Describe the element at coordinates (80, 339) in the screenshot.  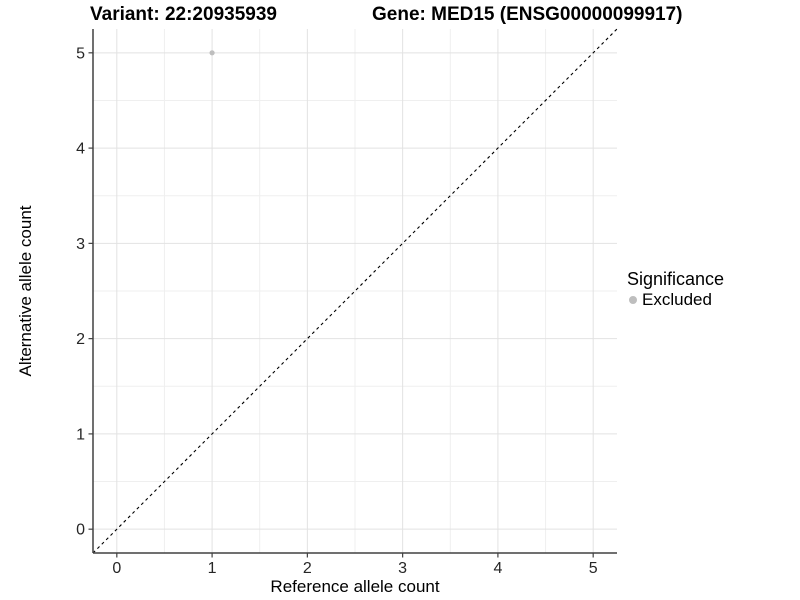
I see `y-tick-label: 2` at that location.